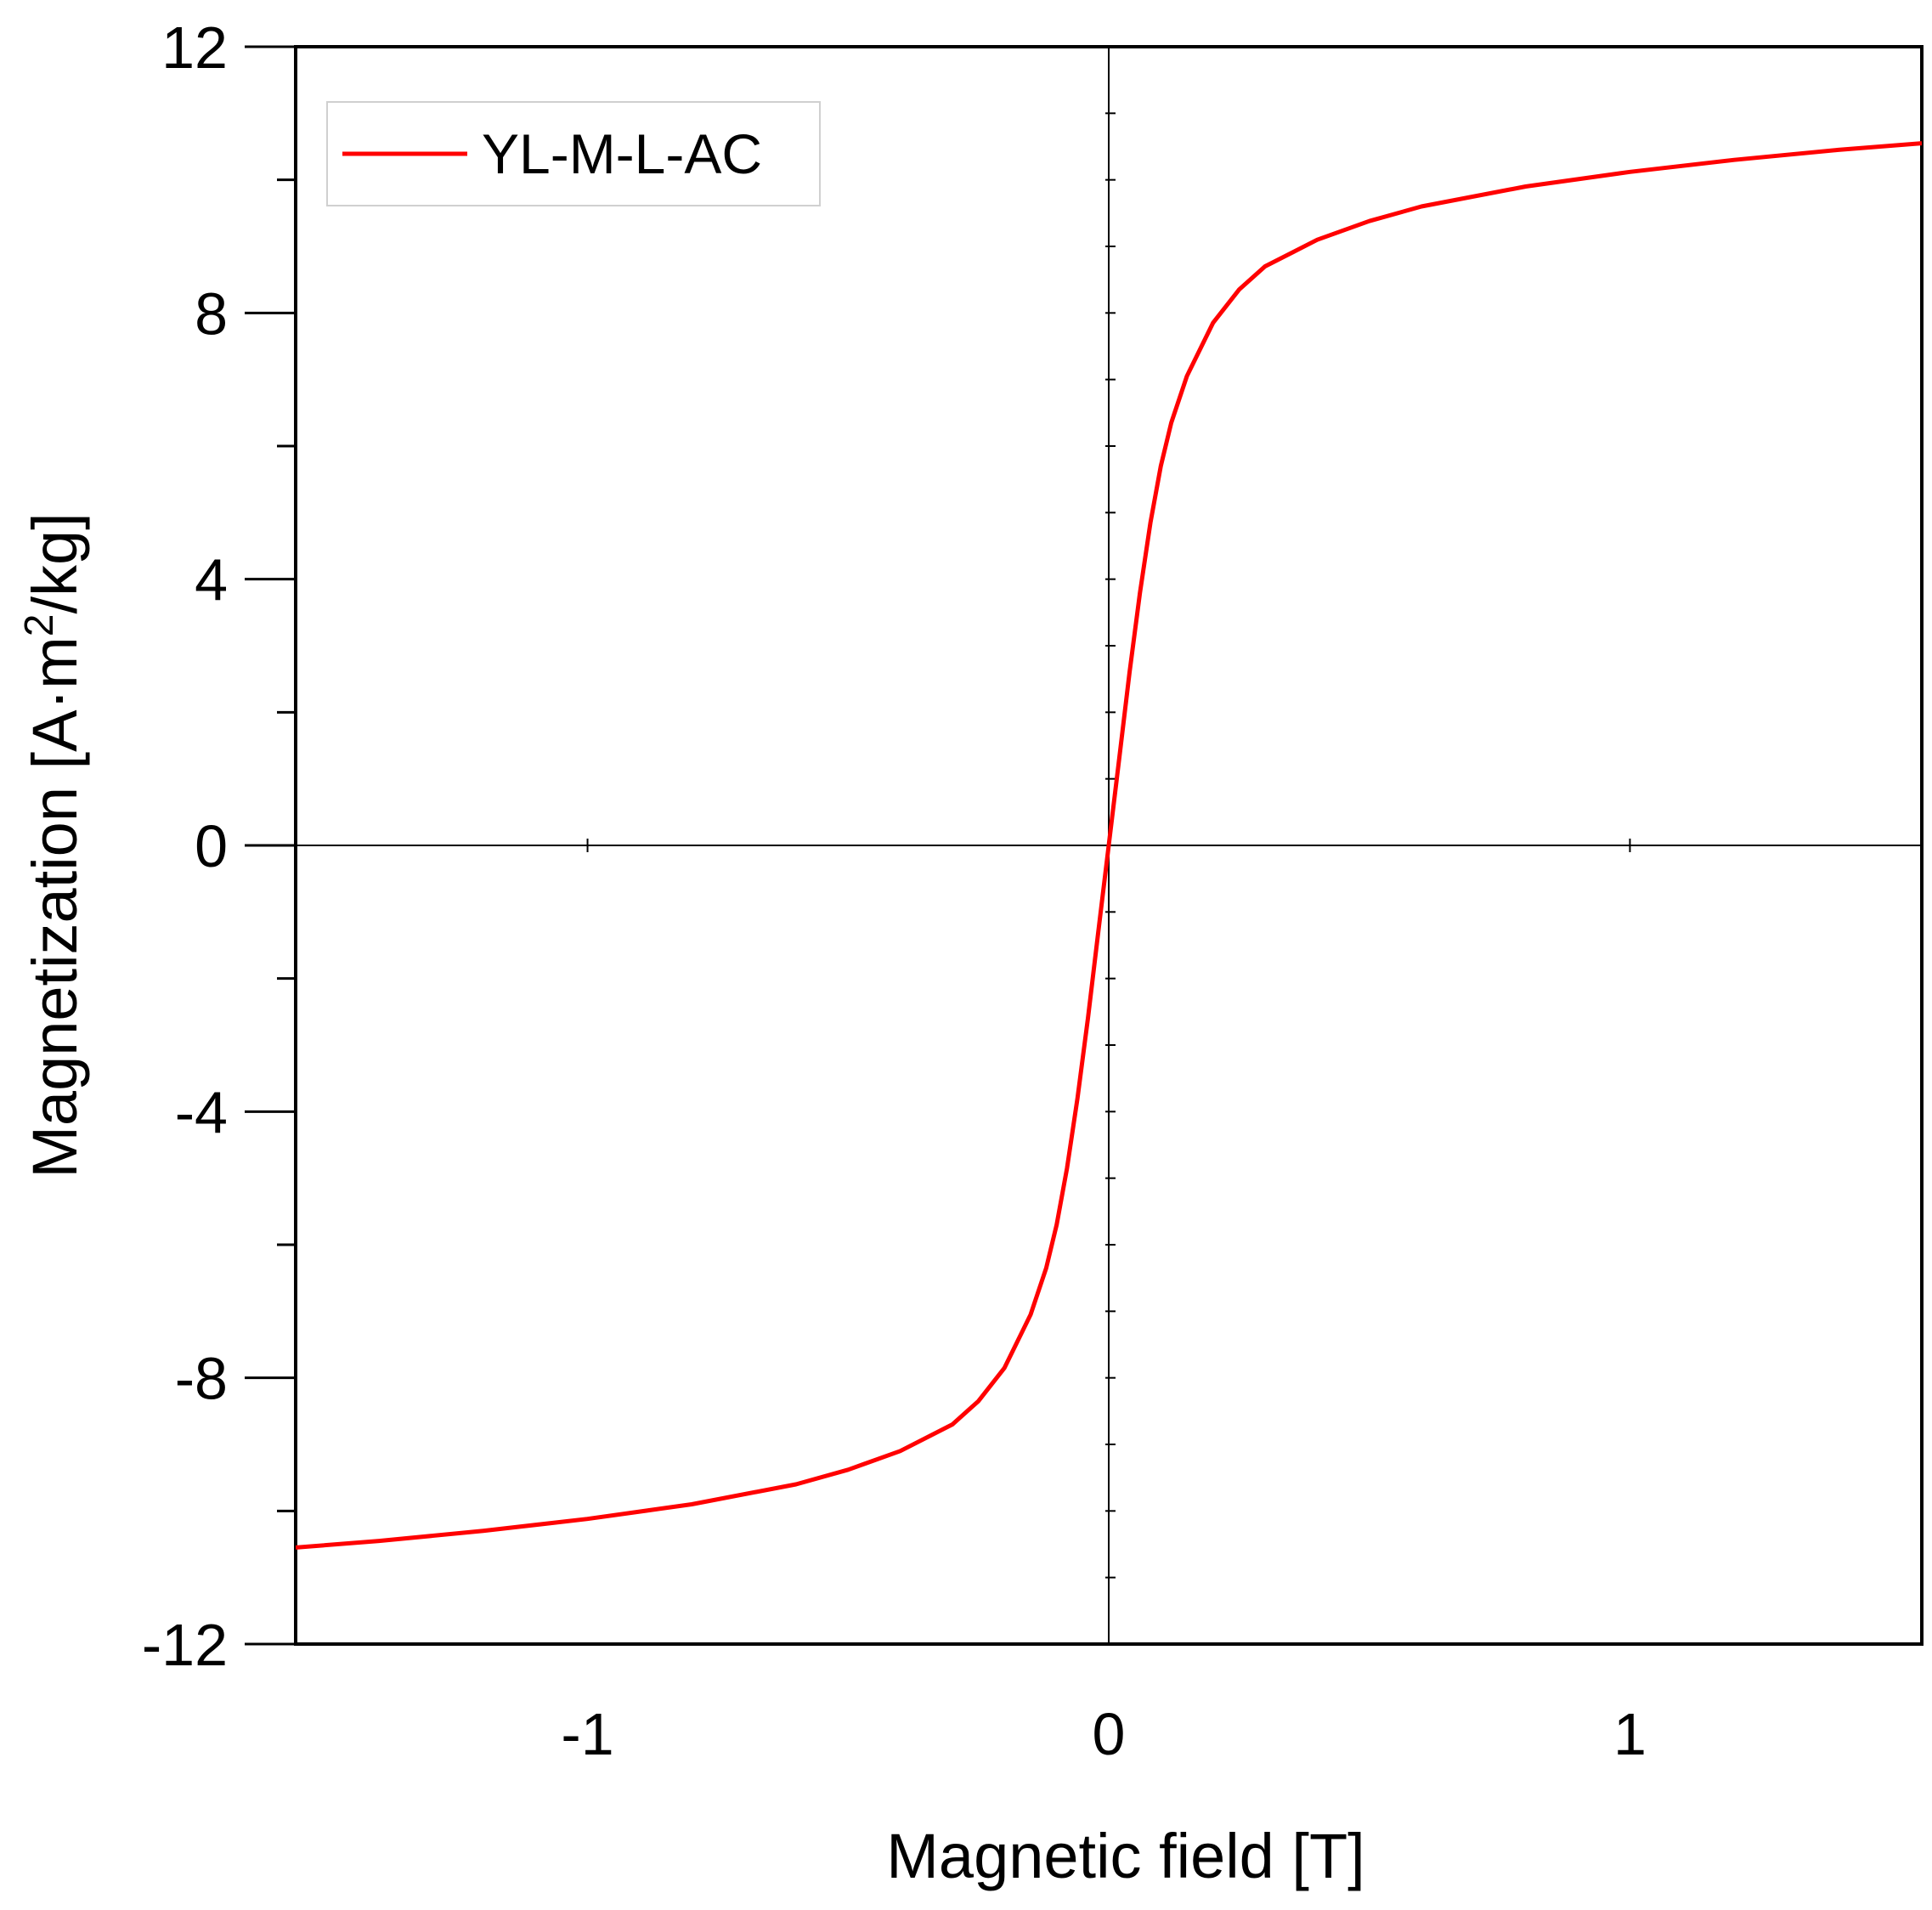  Describe the element at coordinates (211, 846) in the screenshot. I see `y-tick-label: 0` at that location.